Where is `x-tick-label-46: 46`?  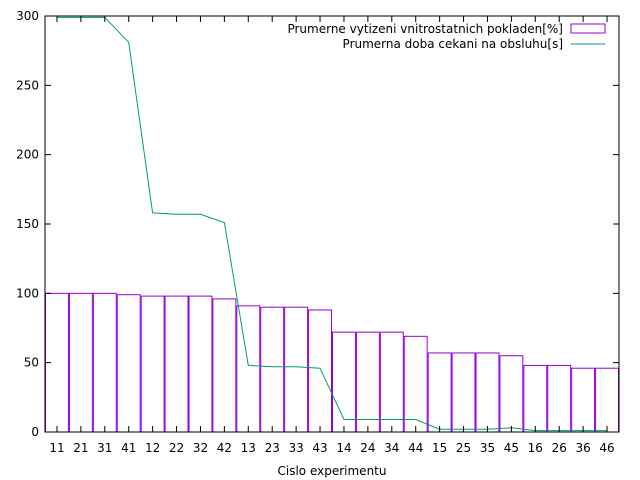 x-tick-label-46: 46 is located at coordinates (606, 448).